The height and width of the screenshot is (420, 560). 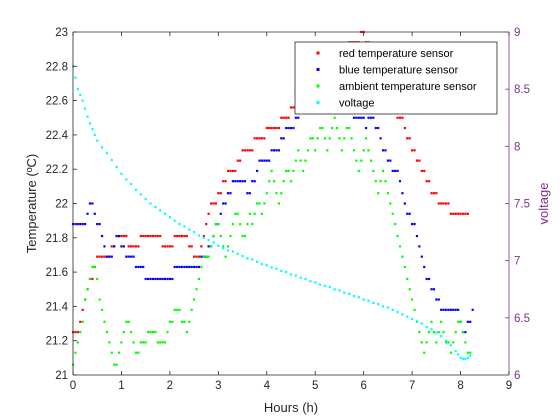 I want to click on y-tick-right-label: 6.5, so click(x=522, y=319).